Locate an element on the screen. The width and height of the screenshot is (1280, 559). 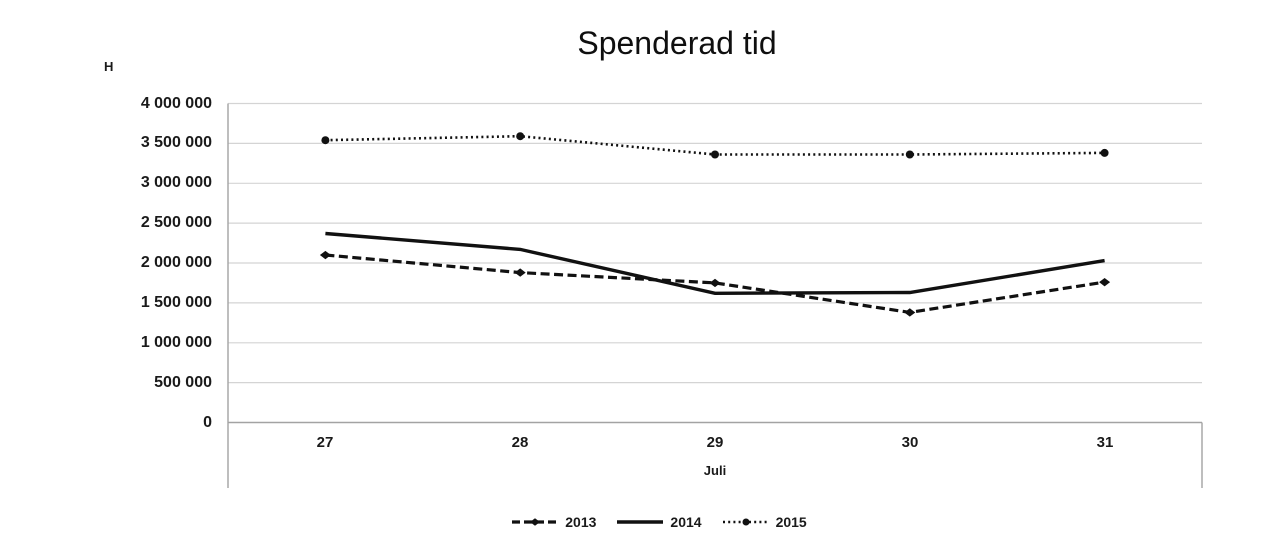
legend-line-sample-dotted is located at coordinates (745, 522).